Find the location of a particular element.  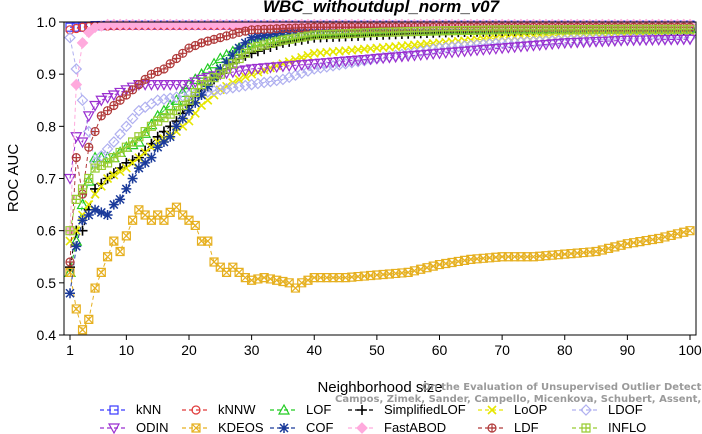

x-axis-label: Neighborhood size is located at coordinates (379, 387).